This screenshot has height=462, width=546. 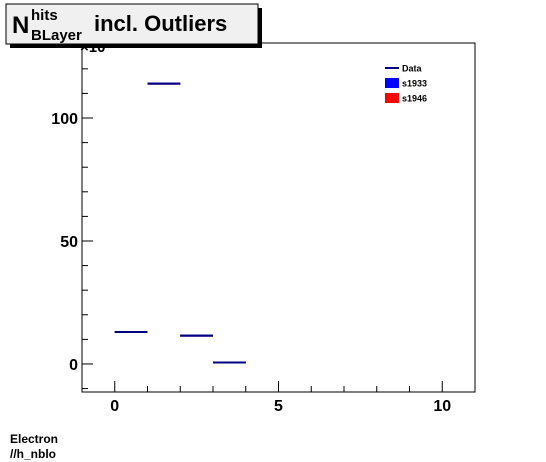 I want to click on legend-label: Data, so click(x=412, y=69).